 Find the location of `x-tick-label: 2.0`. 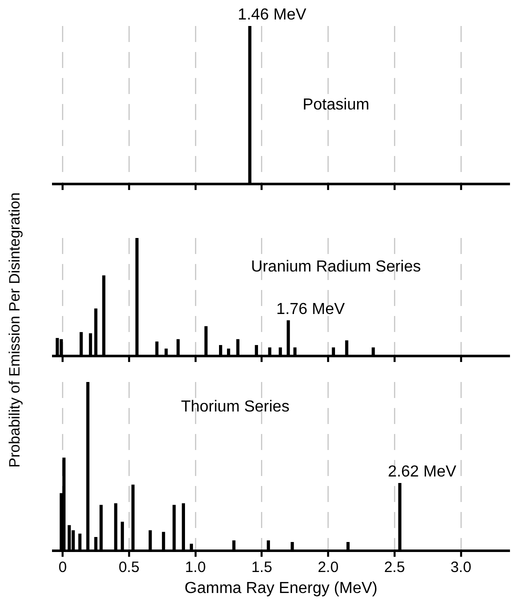

x-tick-label: 2.0 is located at coordinates (328, 567).